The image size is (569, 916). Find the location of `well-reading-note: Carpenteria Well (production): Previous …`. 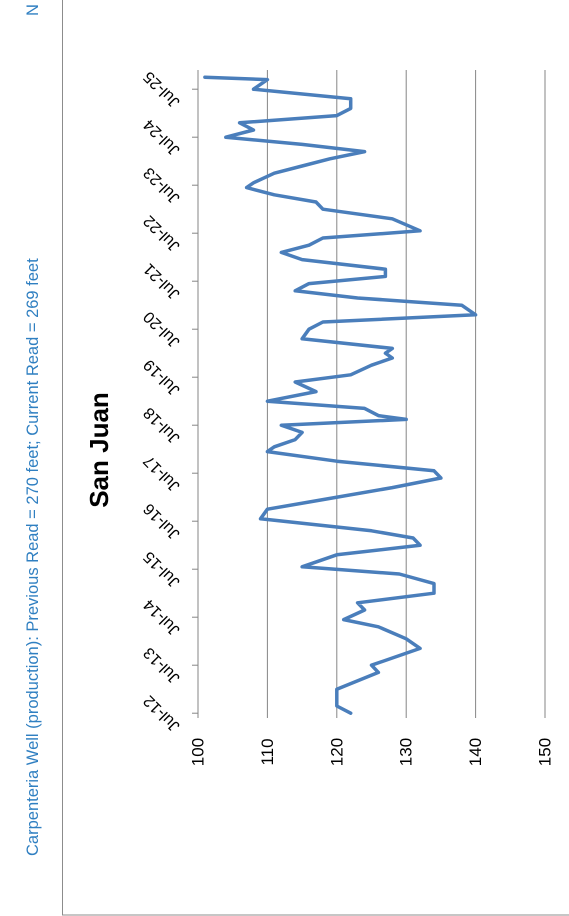

well-reading-note: Carpenteria Well (production): Previous … is located at coordinates (33, 557).